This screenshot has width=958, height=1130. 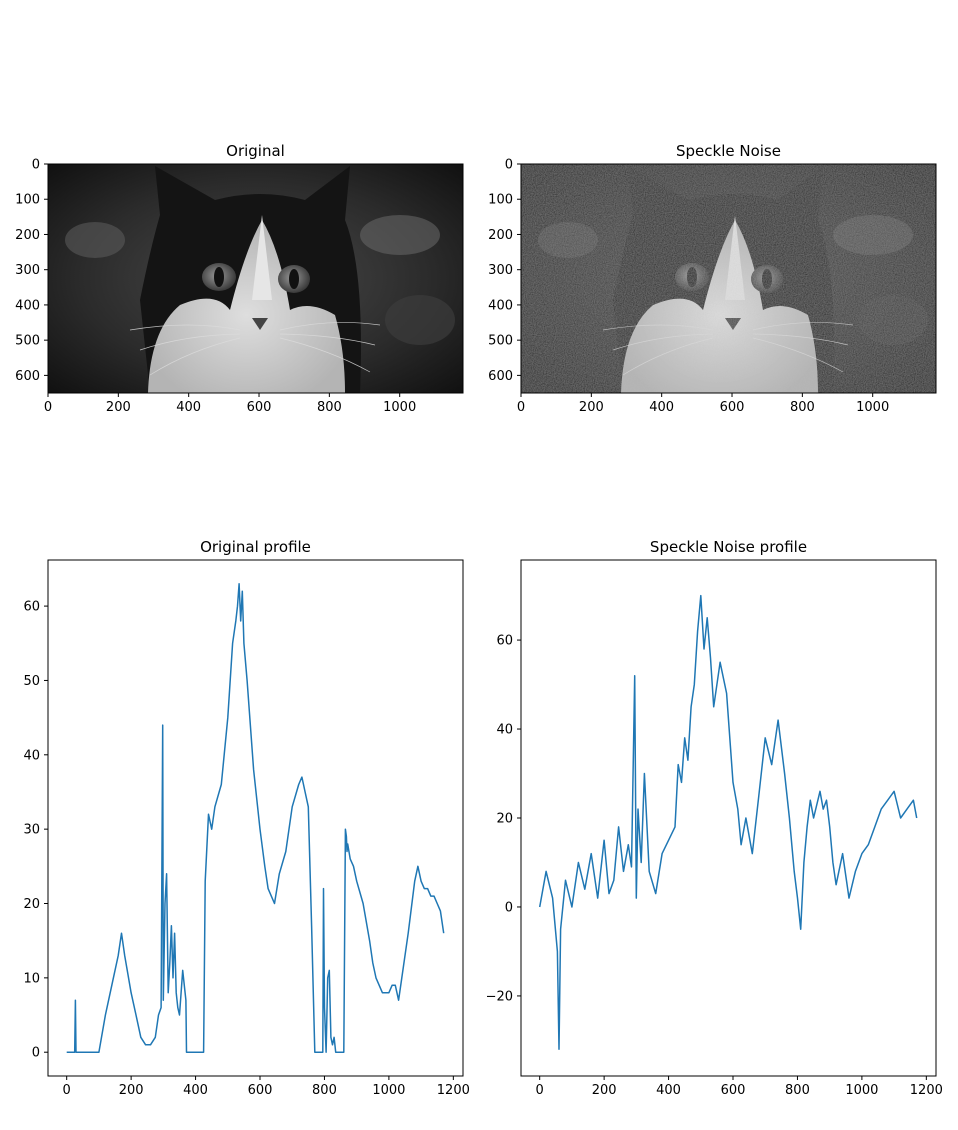 I want to click on speckle-image-panel: Speckle Noise, so click(x=728, y=268).